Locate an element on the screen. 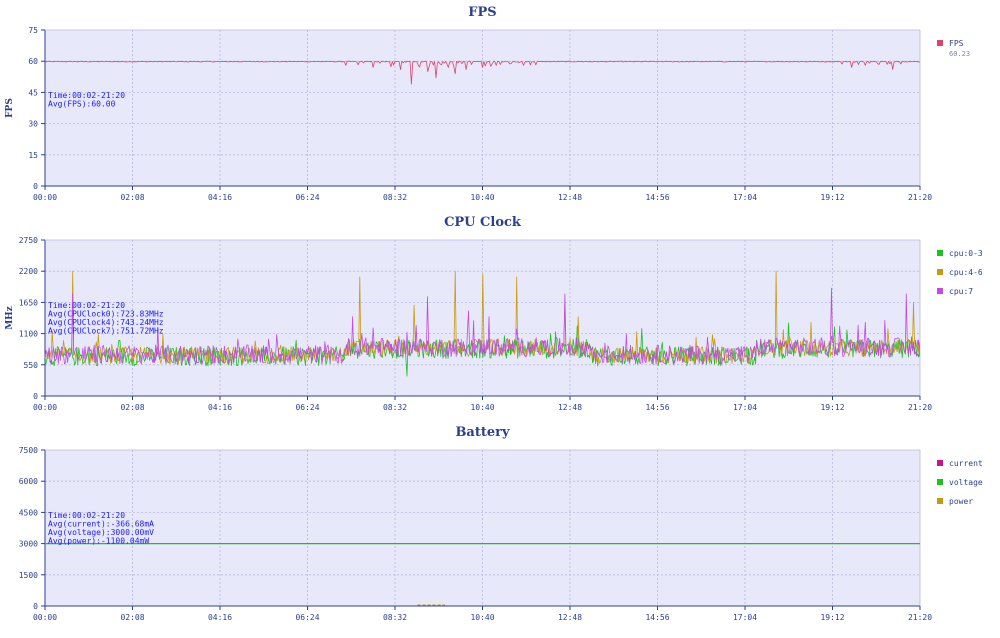 The height and width of the screenshot is (638, 1000). y-tick-label: 60 is located at coordinates (33, 61).